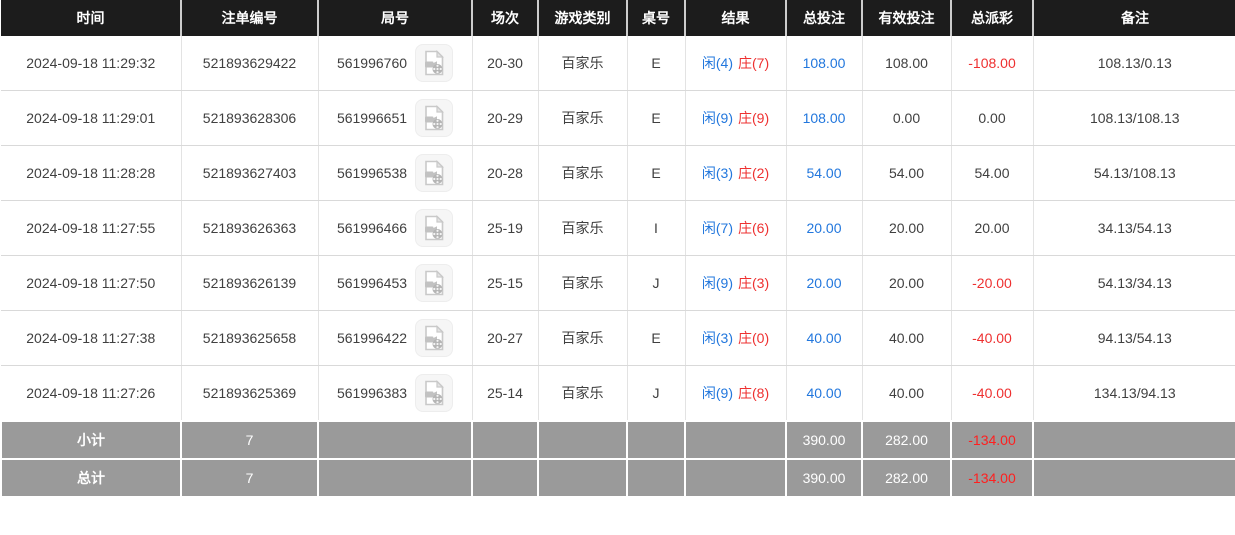  I want to click on subtotal-row: 小计 7 390.00 282.00 -134.00, so click(617, 440).